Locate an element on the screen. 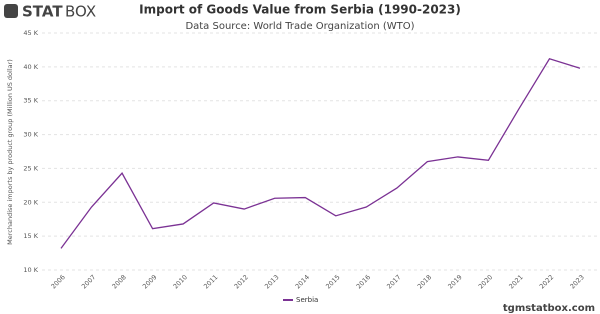 This screenshot has height=314, width=600. footer: tgmstatbox.com is located at coordinates (549, 308).